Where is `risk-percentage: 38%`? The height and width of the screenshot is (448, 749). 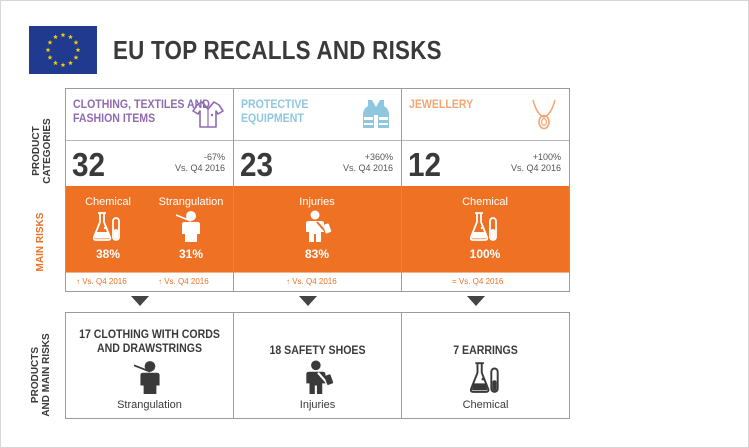 risk-percentage: 38% is located at coordinates (108, 254).